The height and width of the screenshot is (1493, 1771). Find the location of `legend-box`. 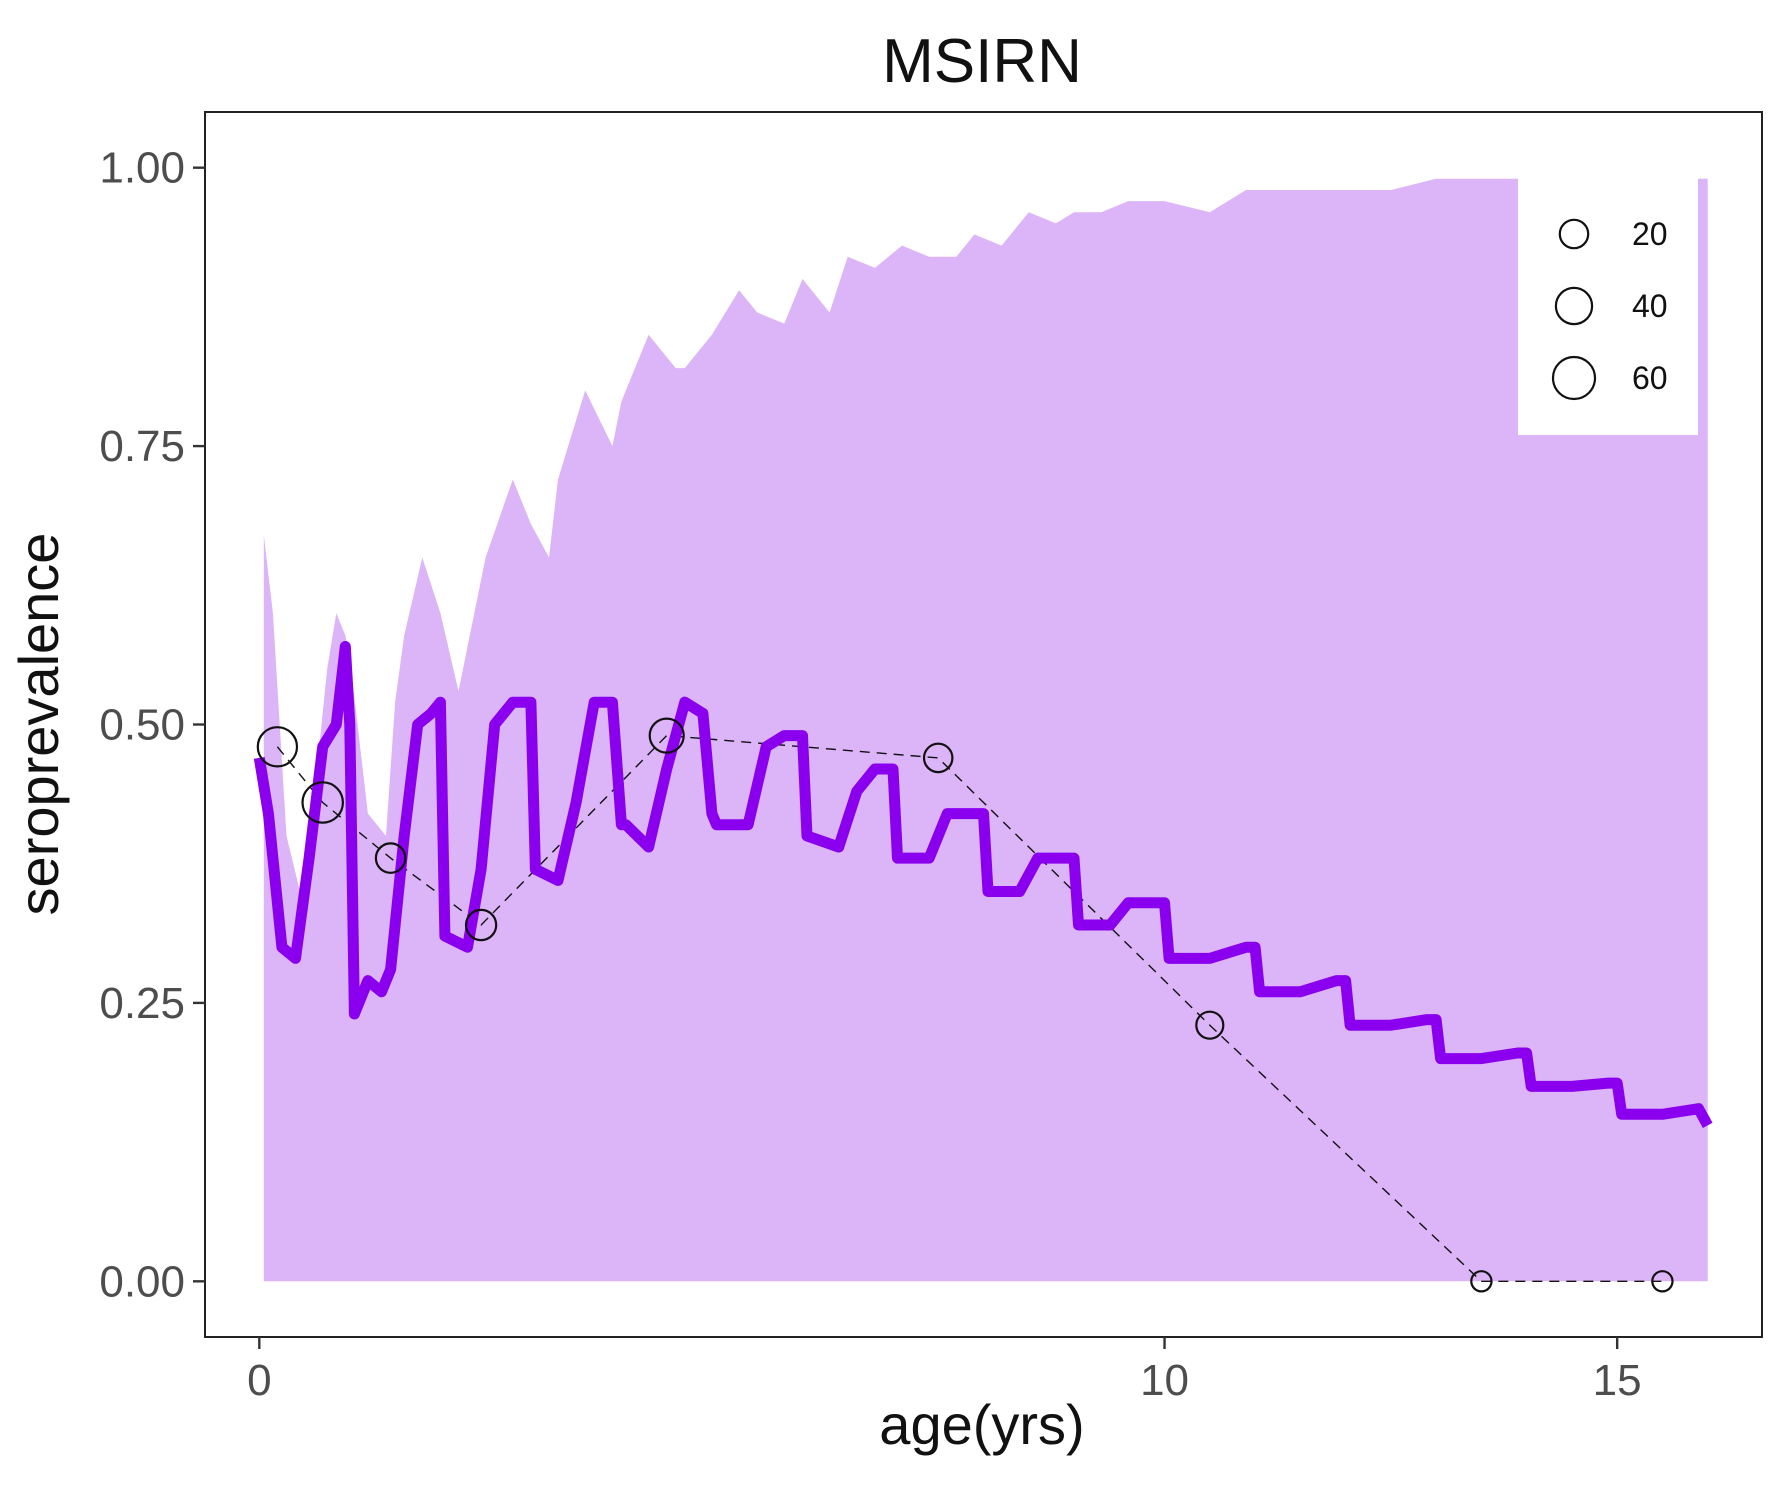

legend-box is located at coordinates (1608, 305).